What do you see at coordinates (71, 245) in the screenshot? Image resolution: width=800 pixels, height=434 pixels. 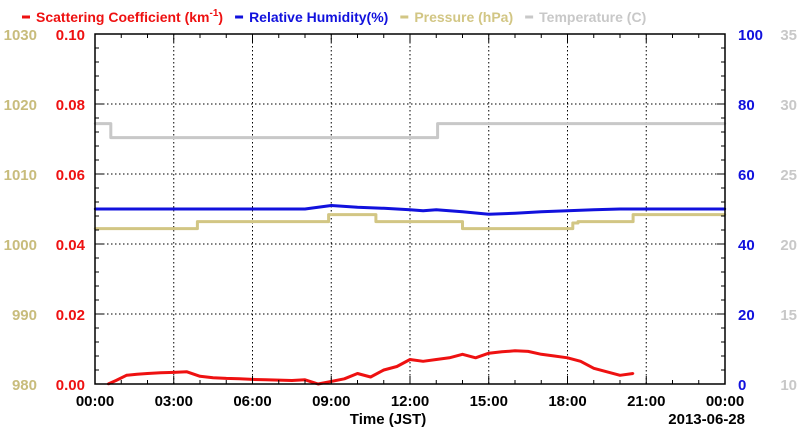 I see `y-tick-label: 0.04` at bounding box center [71, 245].